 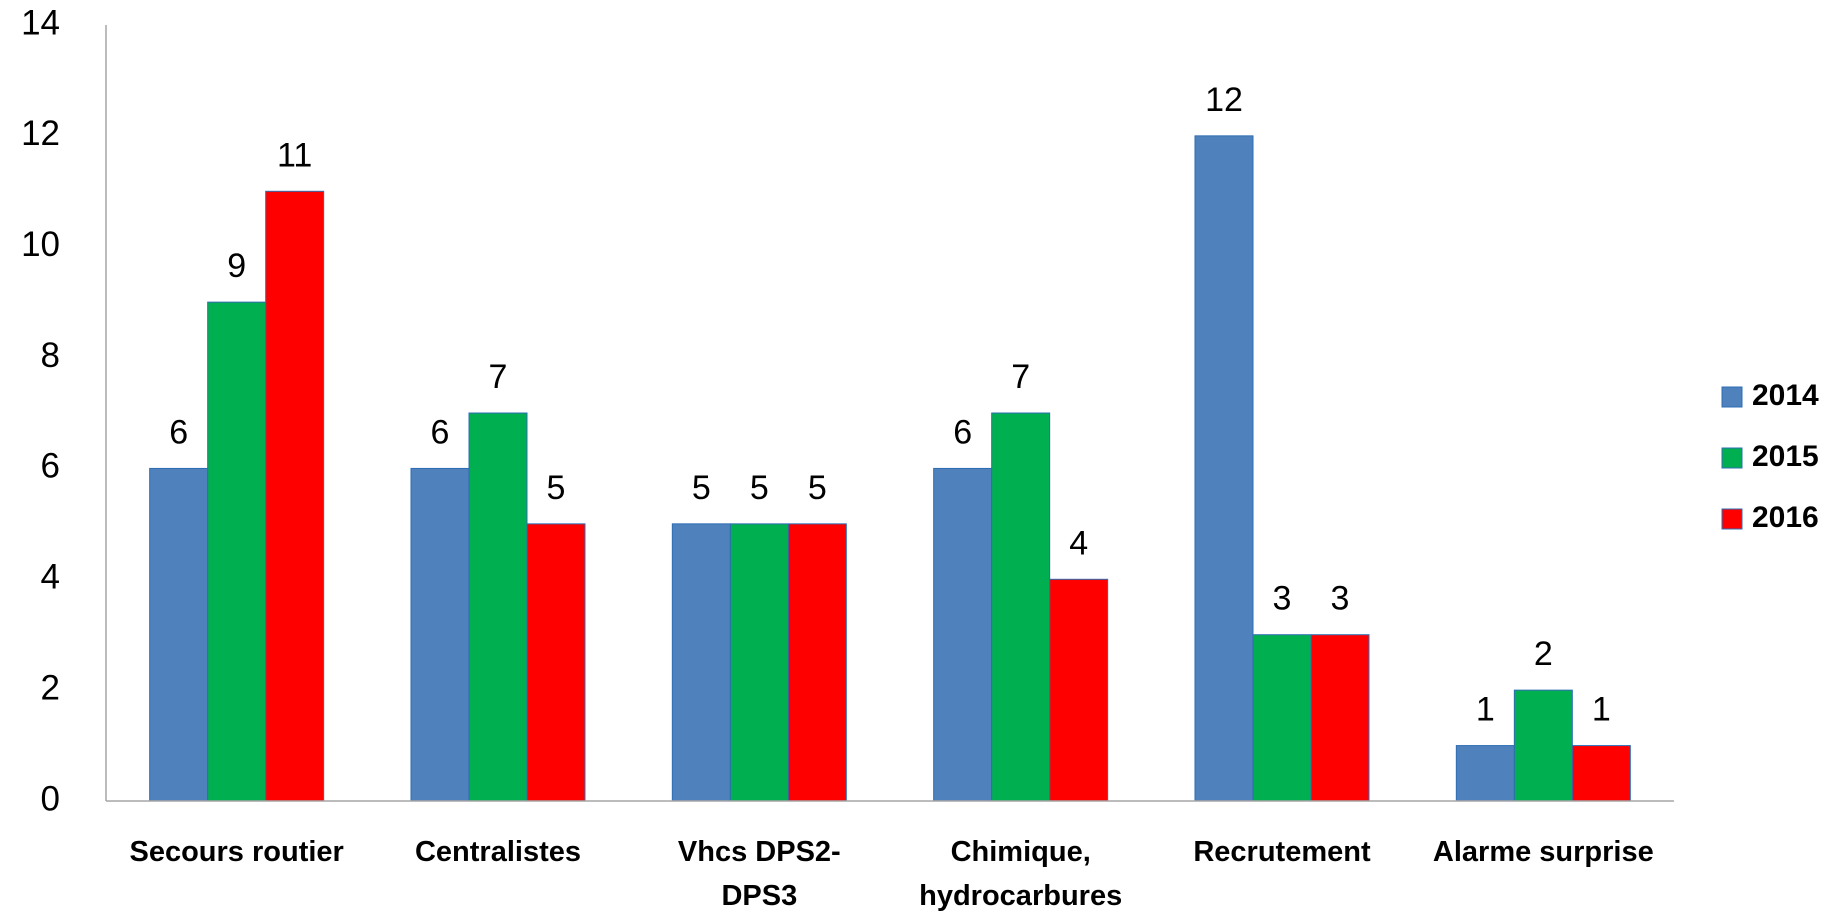 I want to click on data-label: 12, so click(x=1224, y=100).